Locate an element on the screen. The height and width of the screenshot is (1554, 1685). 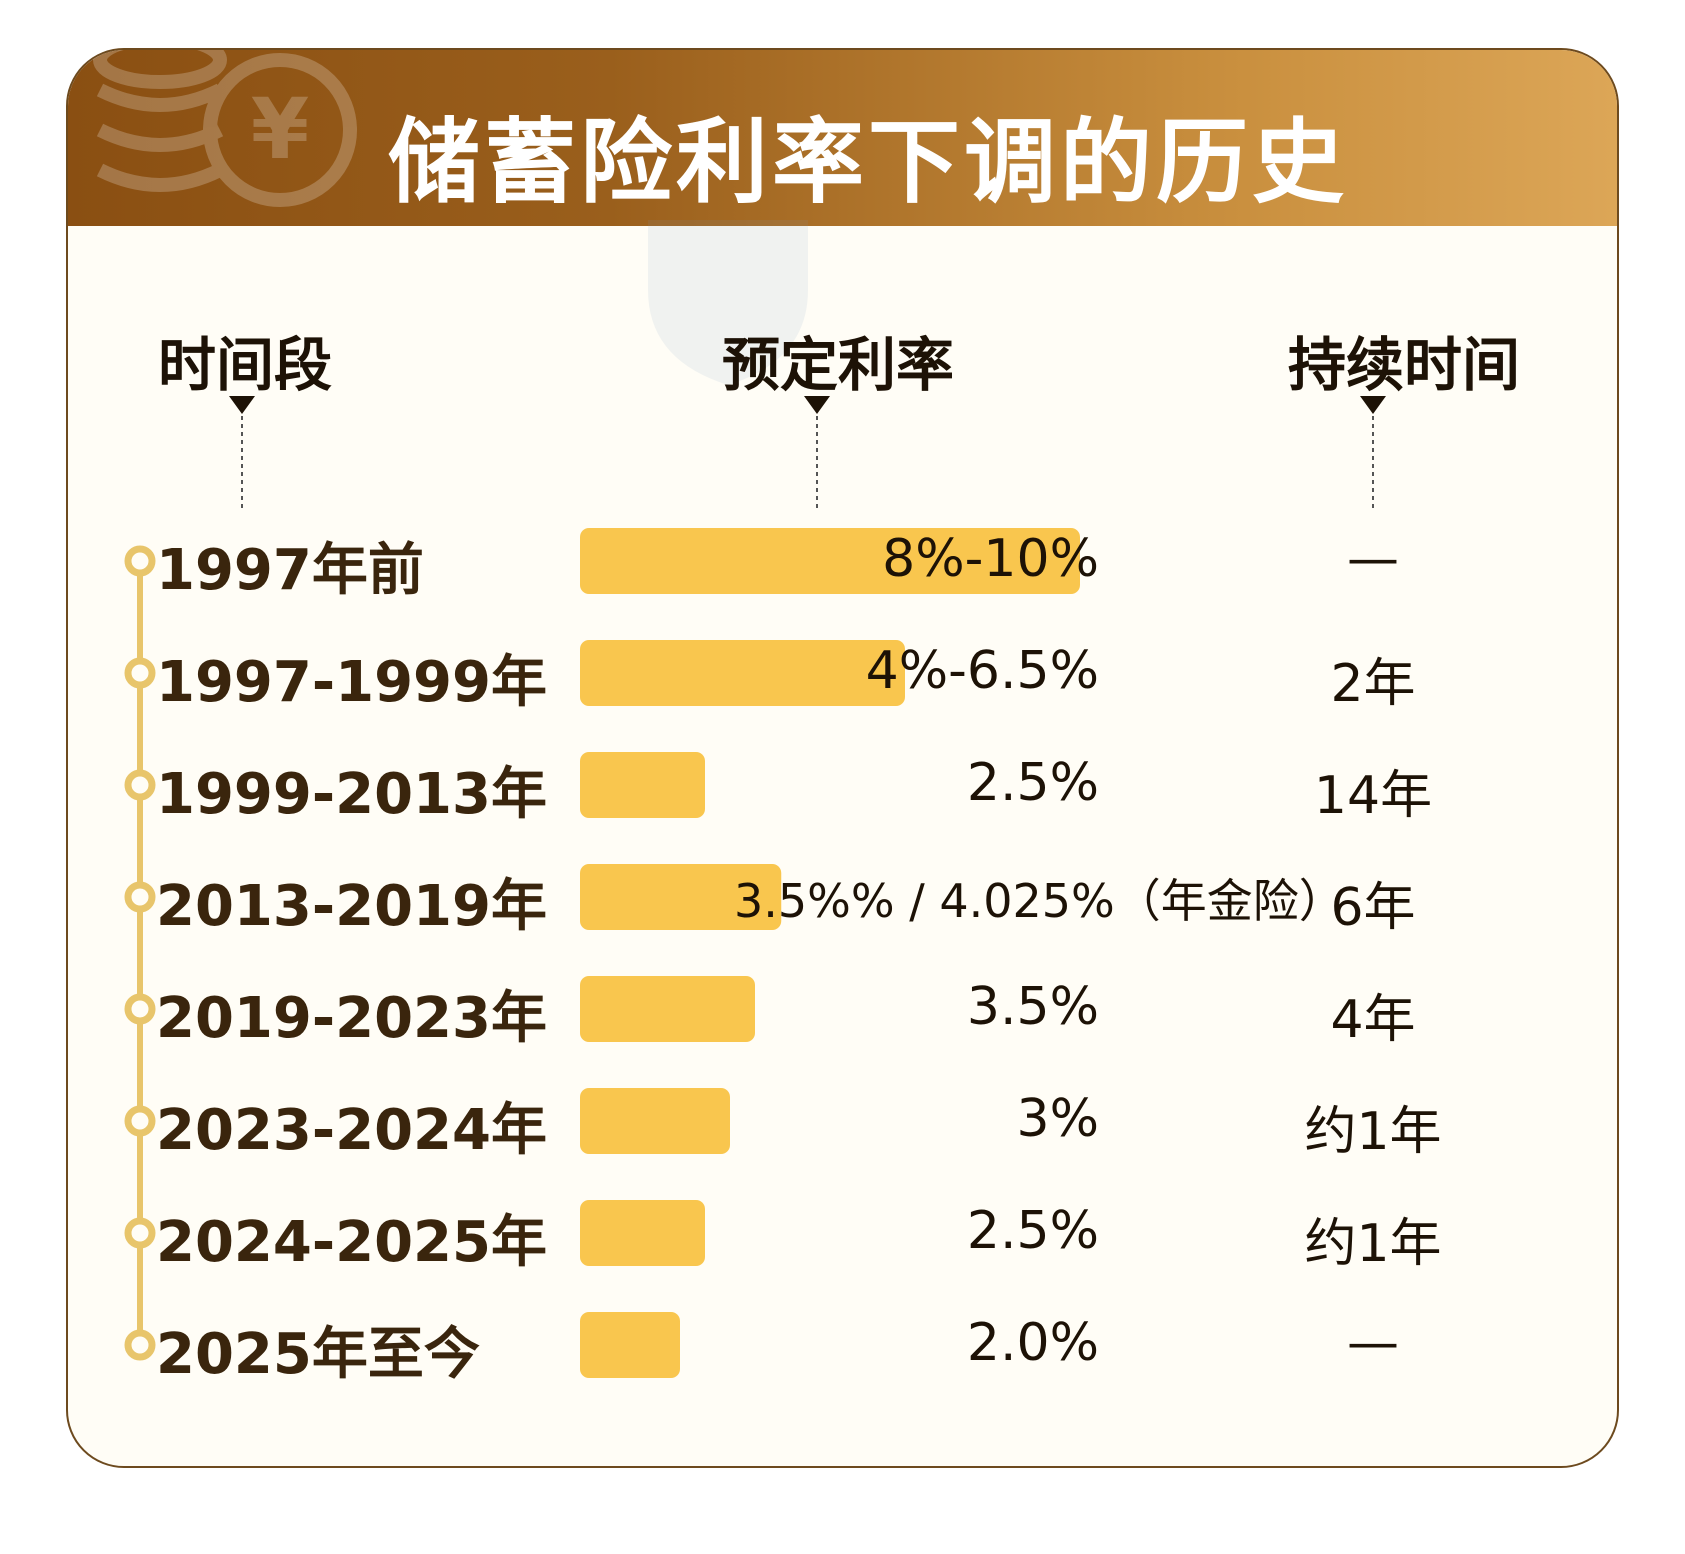
value-label: 4%-6.5% is located at coordinates (982, 671).